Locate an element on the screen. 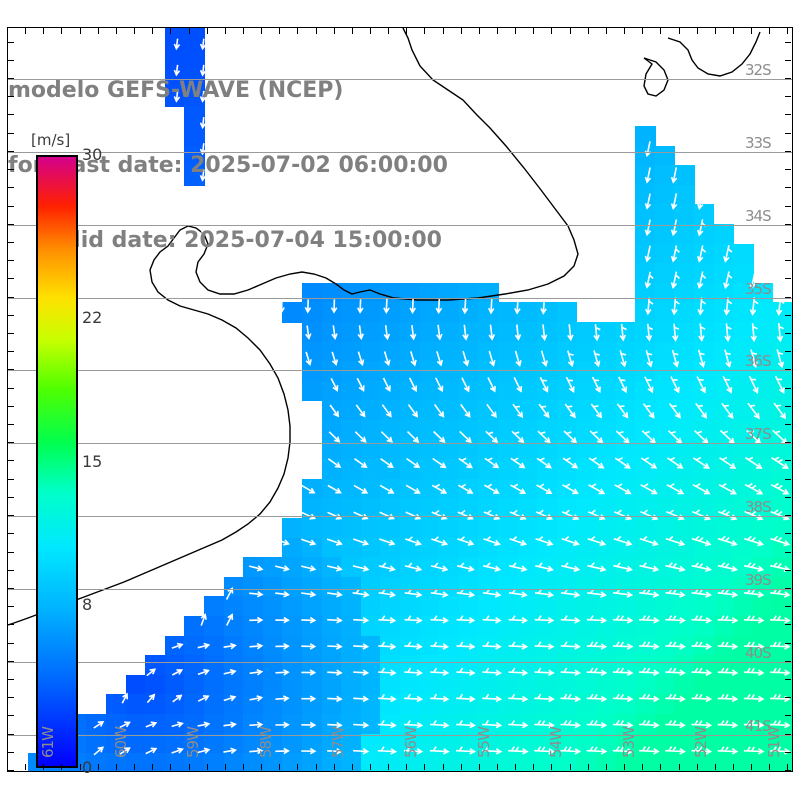 The width and height of the screenshot is (800, 800). gridline-horizontal is located at coordinates (400, 589).